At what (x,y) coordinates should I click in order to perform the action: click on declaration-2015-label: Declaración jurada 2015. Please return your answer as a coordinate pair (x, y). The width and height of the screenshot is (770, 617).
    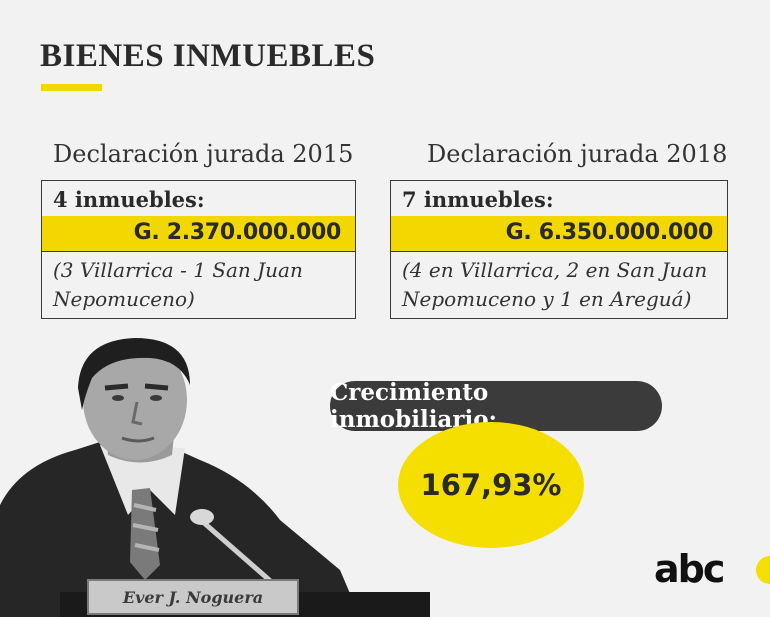
    Looking at the image, I should click on (203, 154).